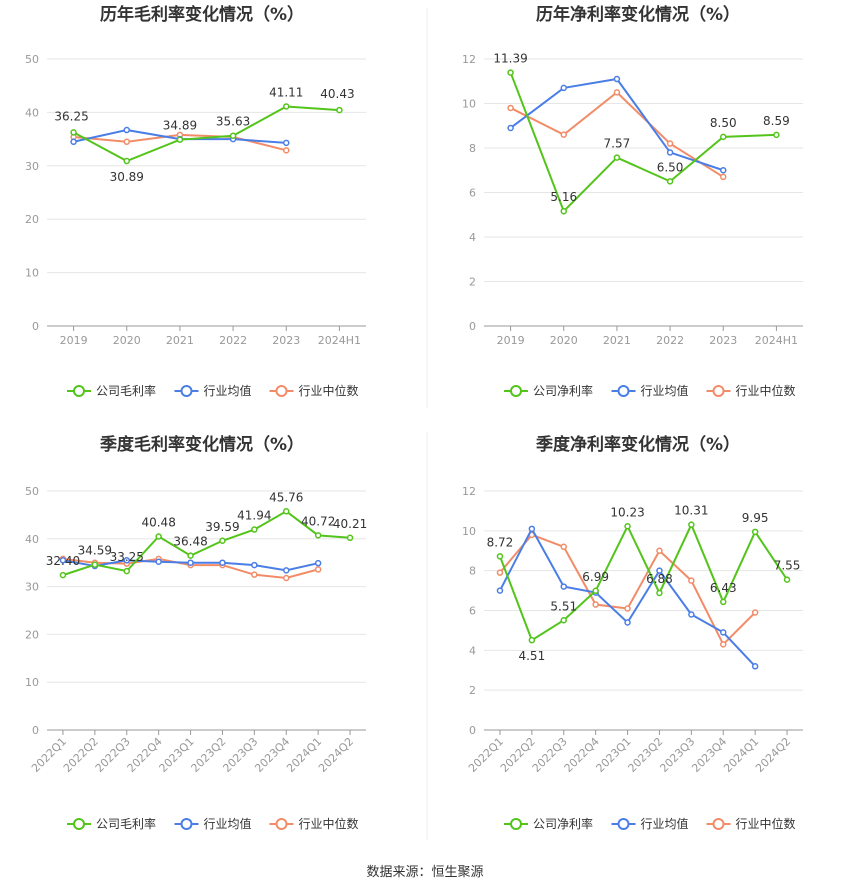  I want to click on legend-label: 行业中位数, so click(329, 390).